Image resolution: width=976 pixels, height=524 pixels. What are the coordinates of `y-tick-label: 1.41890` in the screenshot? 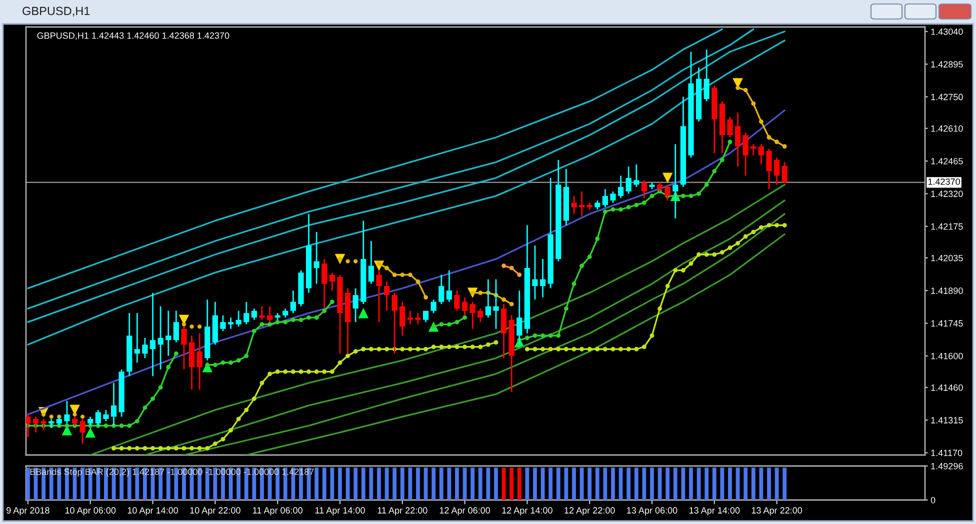 It's located at (947, 291).